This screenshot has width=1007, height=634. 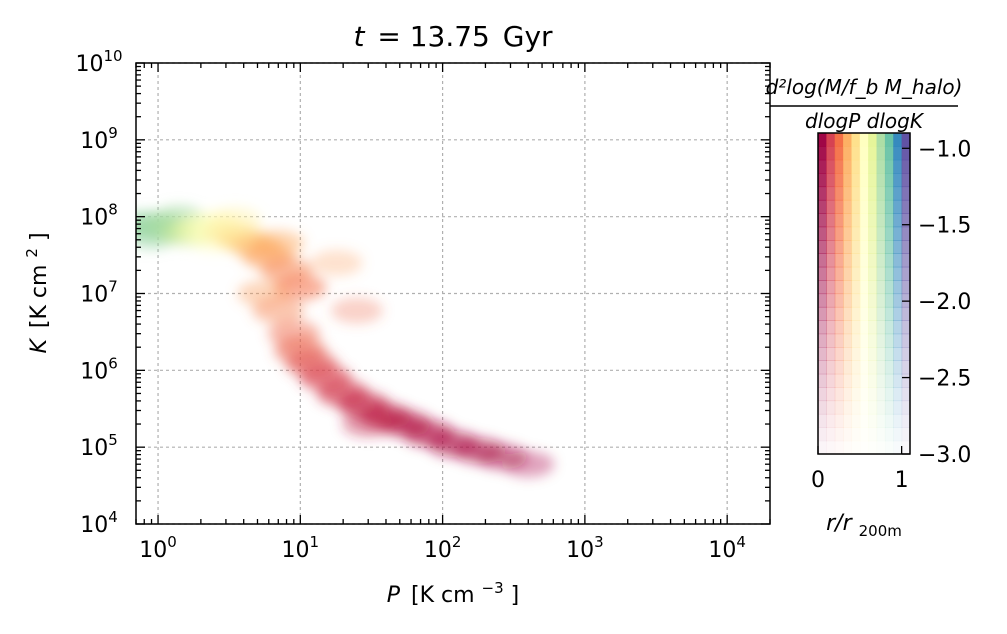 I want to click on y-tick-label-1: 10⁵, so click(x=99, y=446).